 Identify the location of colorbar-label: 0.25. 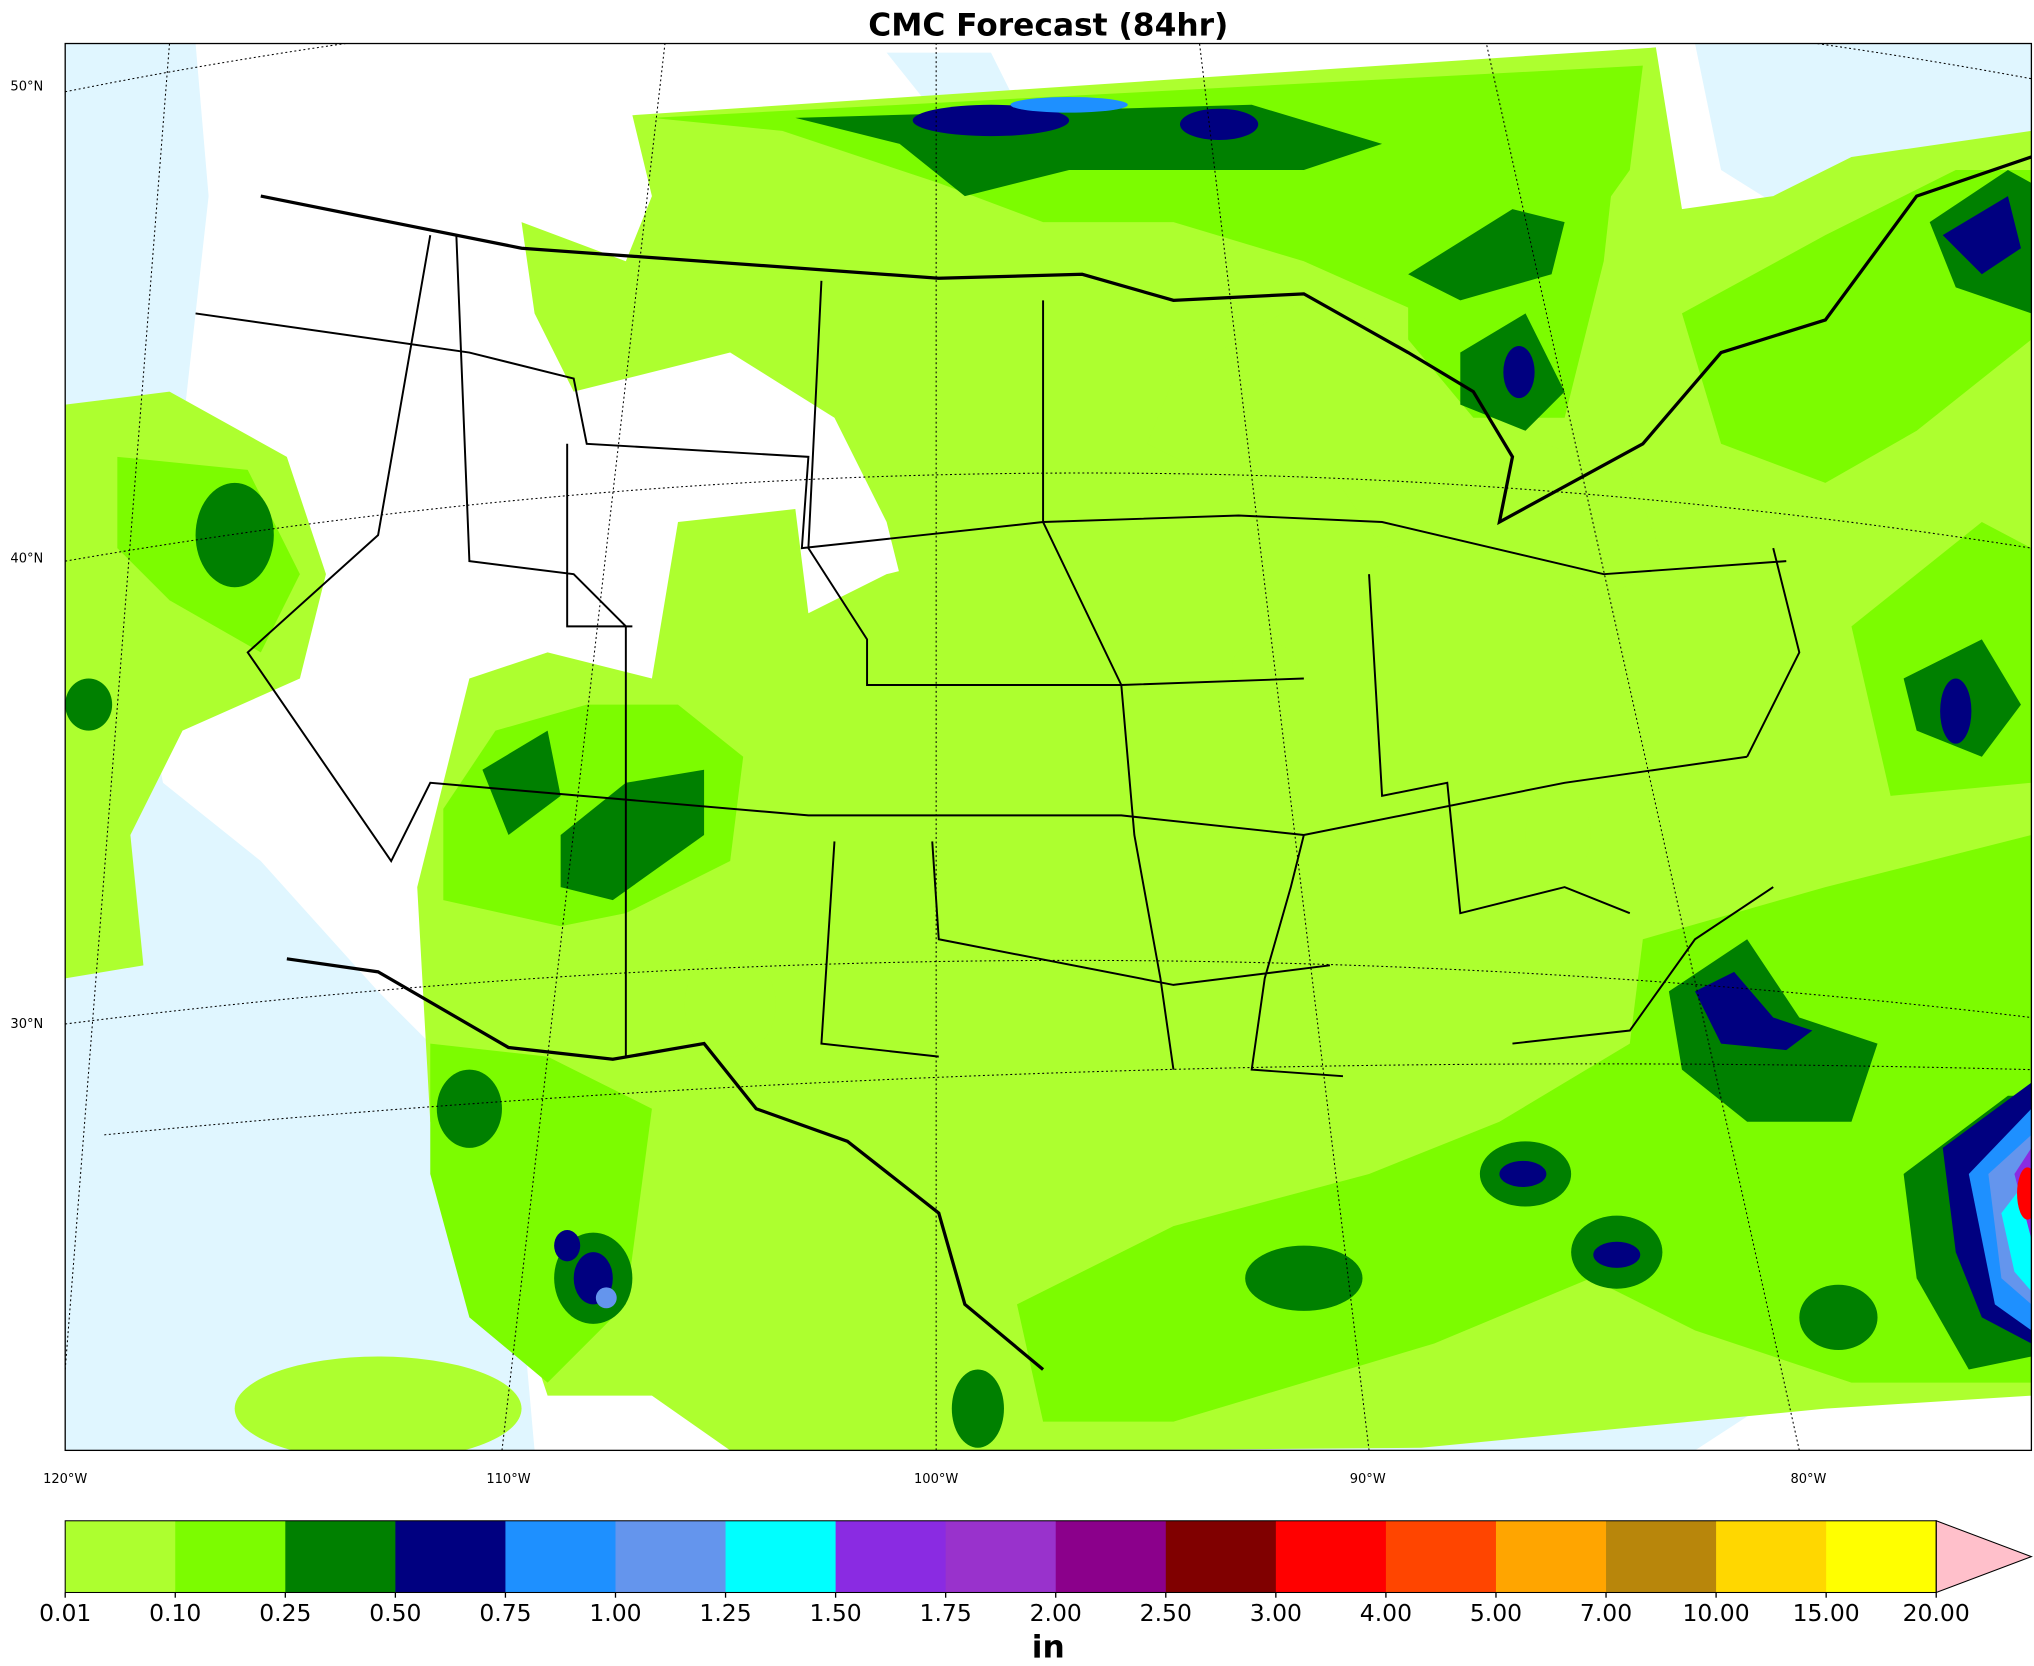
(285, 1613).